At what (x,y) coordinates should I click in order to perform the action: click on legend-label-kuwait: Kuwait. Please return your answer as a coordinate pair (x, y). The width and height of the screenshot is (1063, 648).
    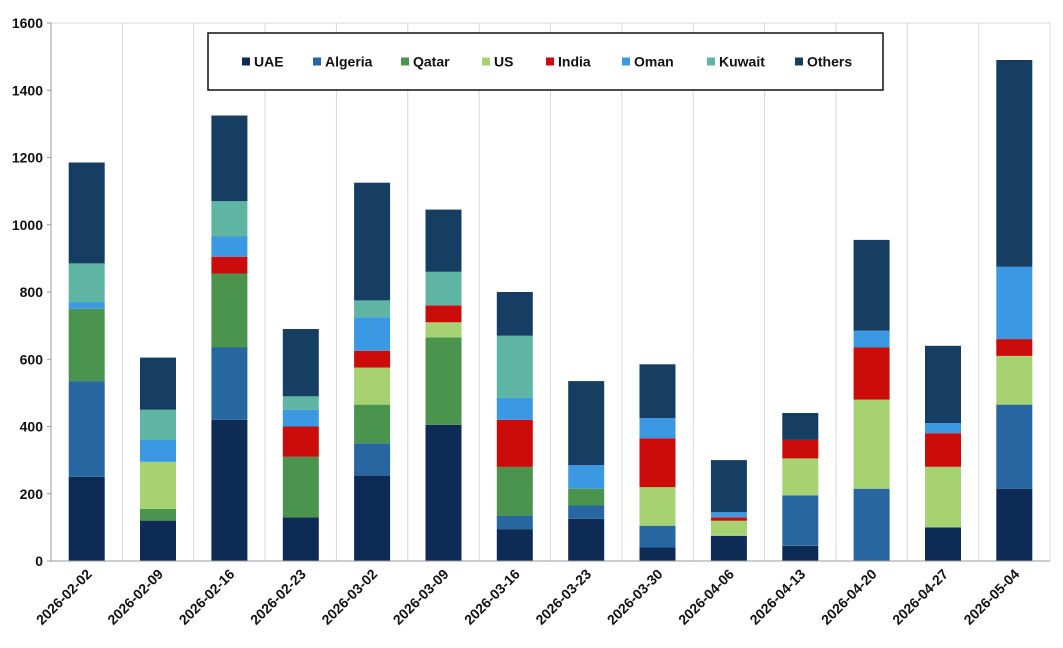
    Looking at the image, I should click on (742, 62).